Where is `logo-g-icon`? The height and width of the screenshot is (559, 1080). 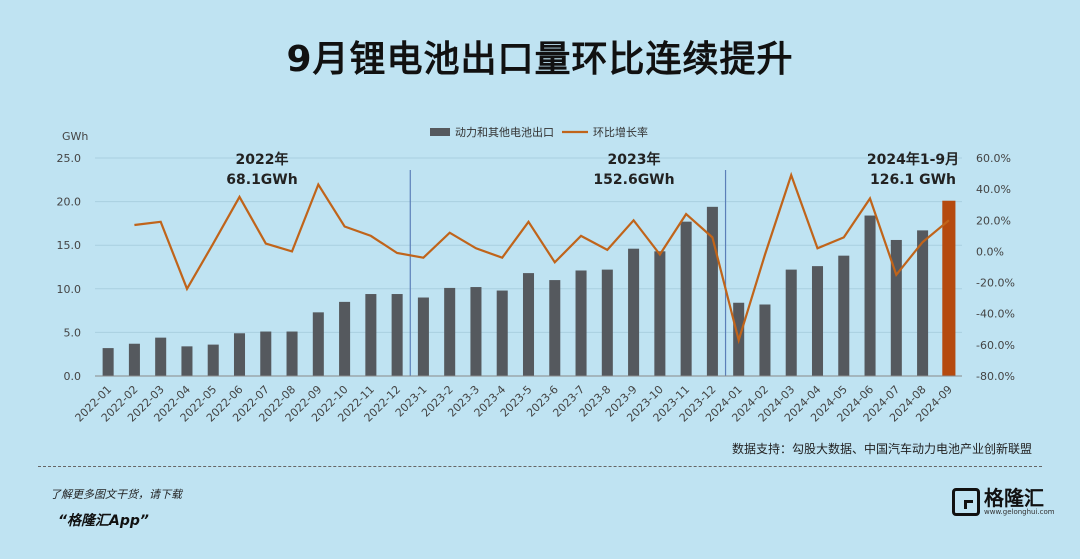 logo-g-icon is located at coordinates (966, 502).